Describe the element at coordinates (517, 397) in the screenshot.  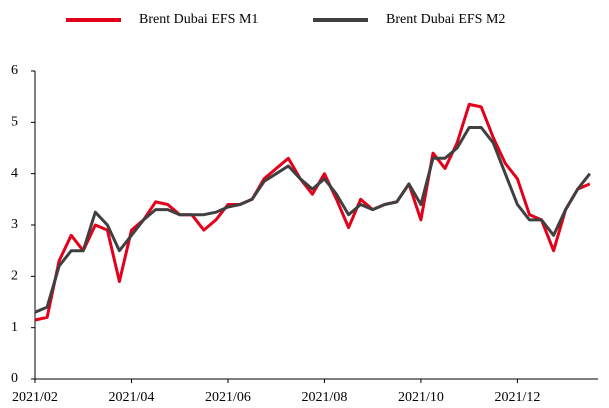
I see `x-tick-label: 2021/12` at that location.